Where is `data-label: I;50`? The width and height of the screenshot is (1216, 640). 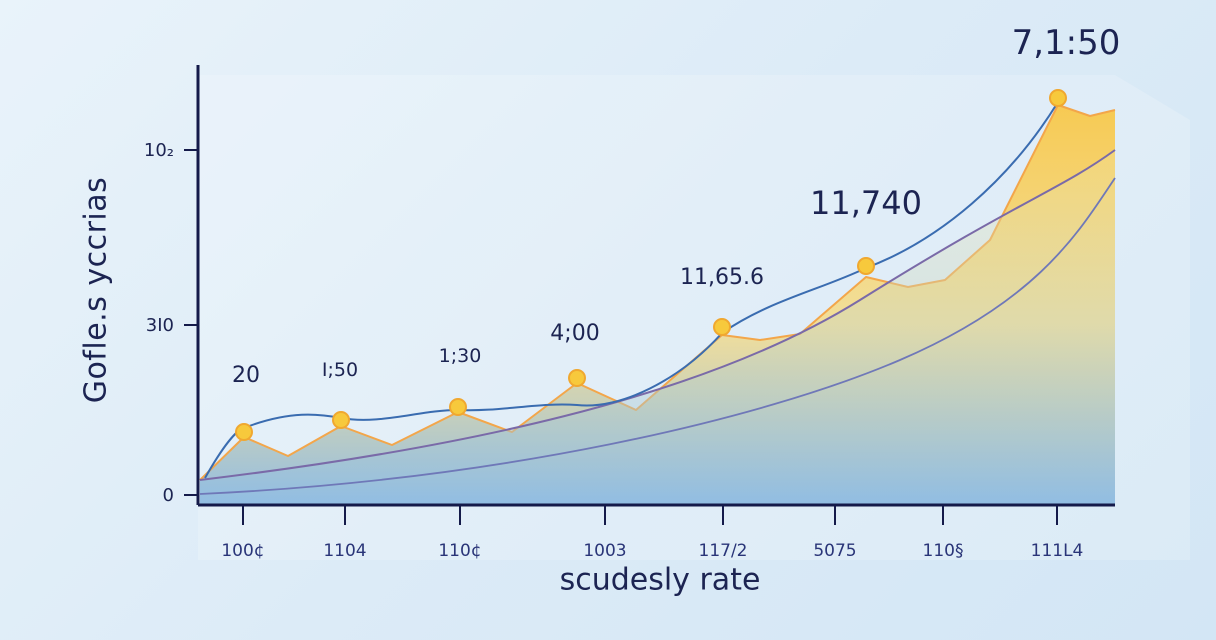
data-label: I;50 is located at coordinates (340, 370).